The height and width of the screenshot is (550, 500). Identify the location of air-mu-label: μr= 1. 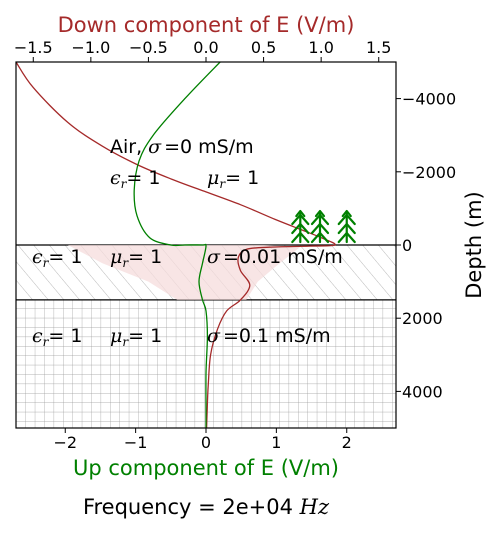
(233, 179).